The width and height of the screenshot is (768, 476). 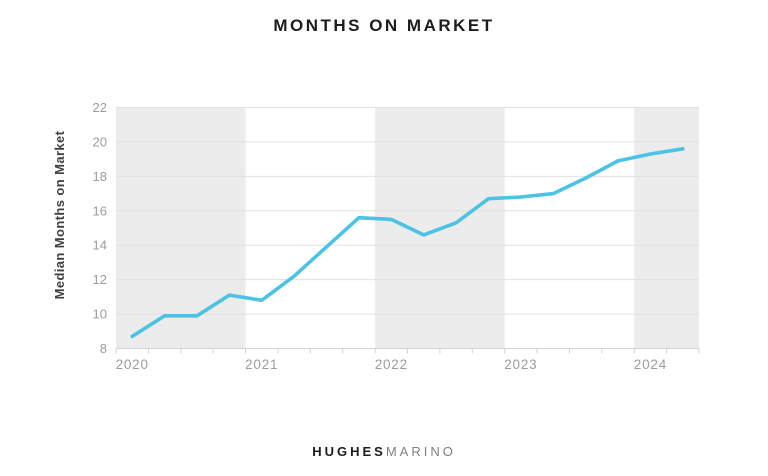 What do you see at coordinates (100, 279) in the screenshot?
I see `y-tick-label: 12` at bounding box center [100, 279].